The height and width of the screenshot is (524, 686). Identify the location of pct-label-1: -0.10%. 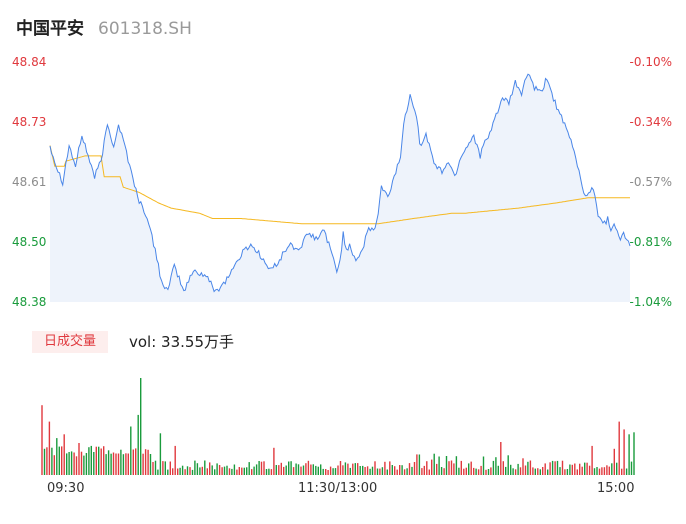
(650, 62).